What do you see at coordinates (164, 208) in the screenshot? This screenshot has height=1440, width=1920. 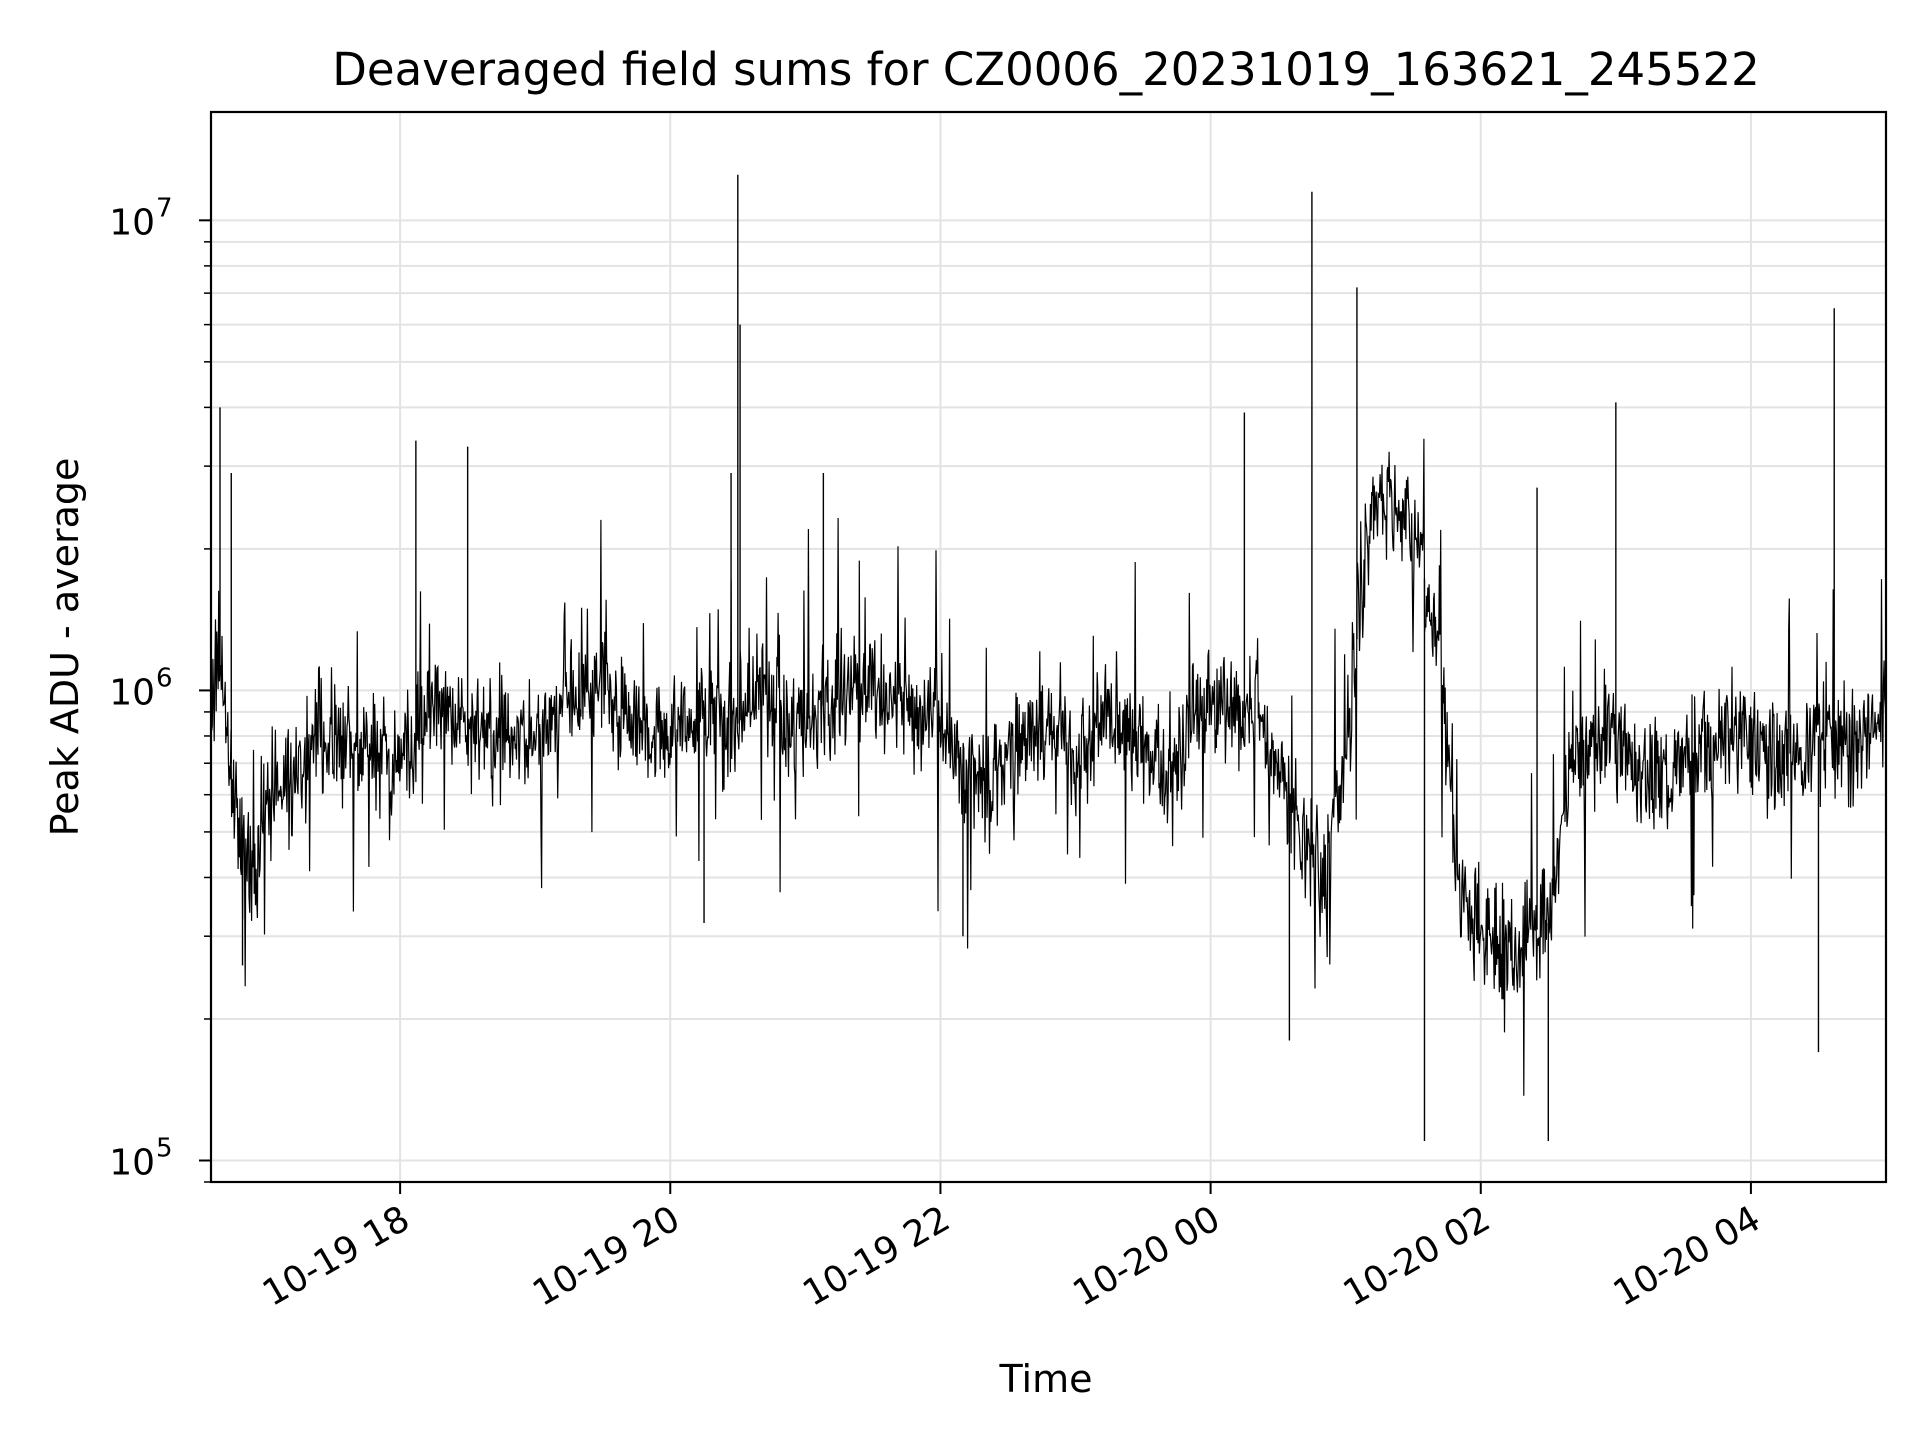 I see `y-tick-exponent-2: 7` at bounding box center [164, 208].